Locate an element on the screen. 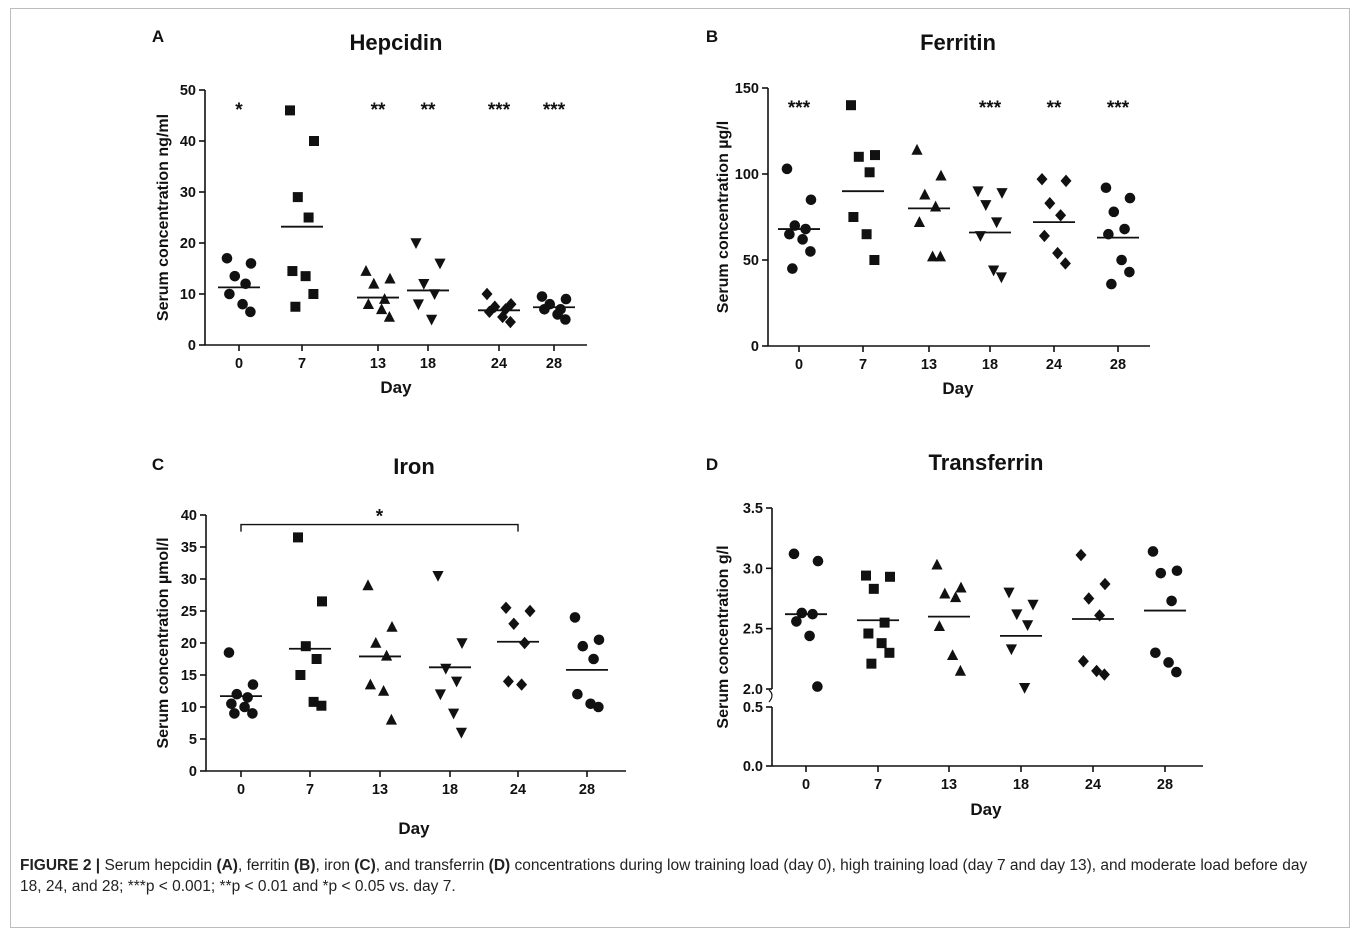 The height and width of the screenshot is (932, 1355). y-tick-label: 2.0 is located at coordinates (753, 690).